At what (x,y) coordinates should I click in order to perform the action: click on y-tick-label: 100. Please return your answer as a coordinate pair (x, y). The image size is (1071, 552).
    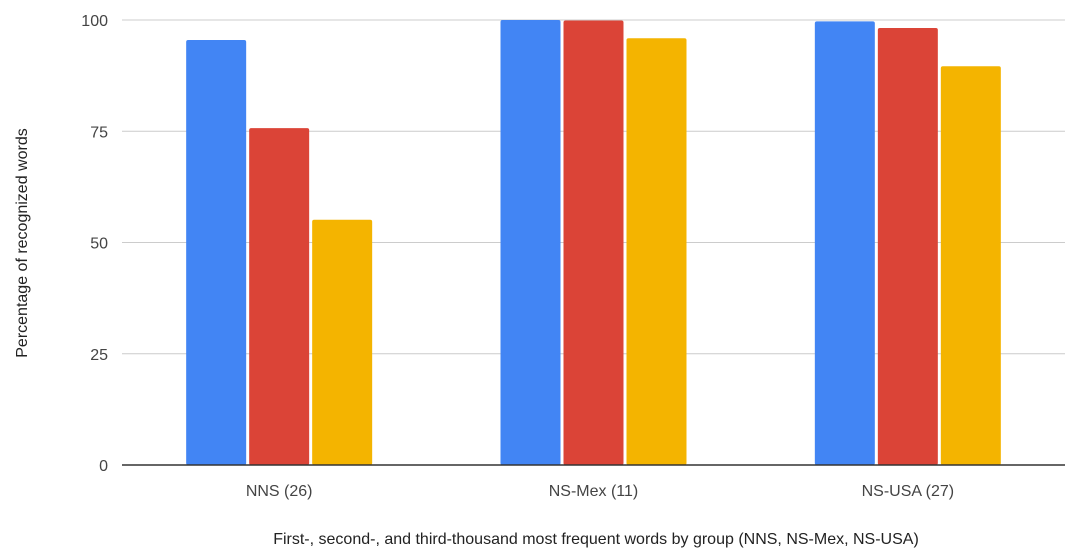
    Looking at the image, I should click on (94, 21).